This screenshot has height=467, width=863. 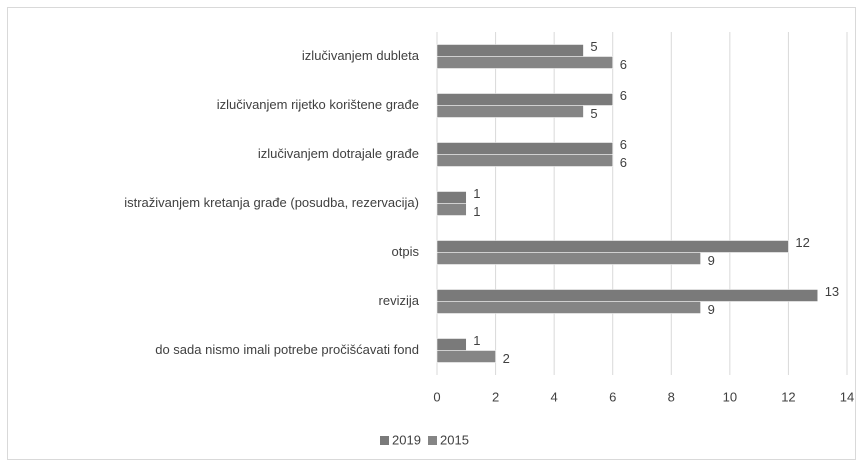 I want to click on x-tick-label: 8, so click(x=671, y=396).